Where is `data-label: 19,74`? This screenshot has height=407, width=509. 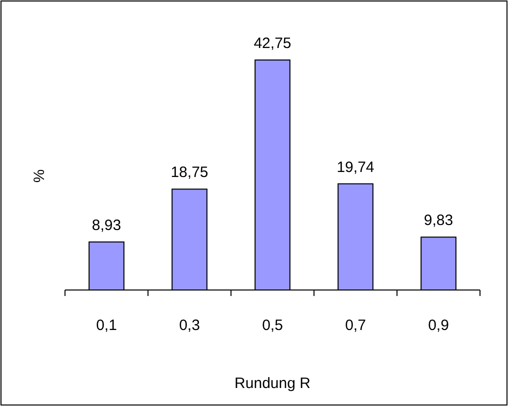
data-label: 19,74 is located at coordinates (355, 167).